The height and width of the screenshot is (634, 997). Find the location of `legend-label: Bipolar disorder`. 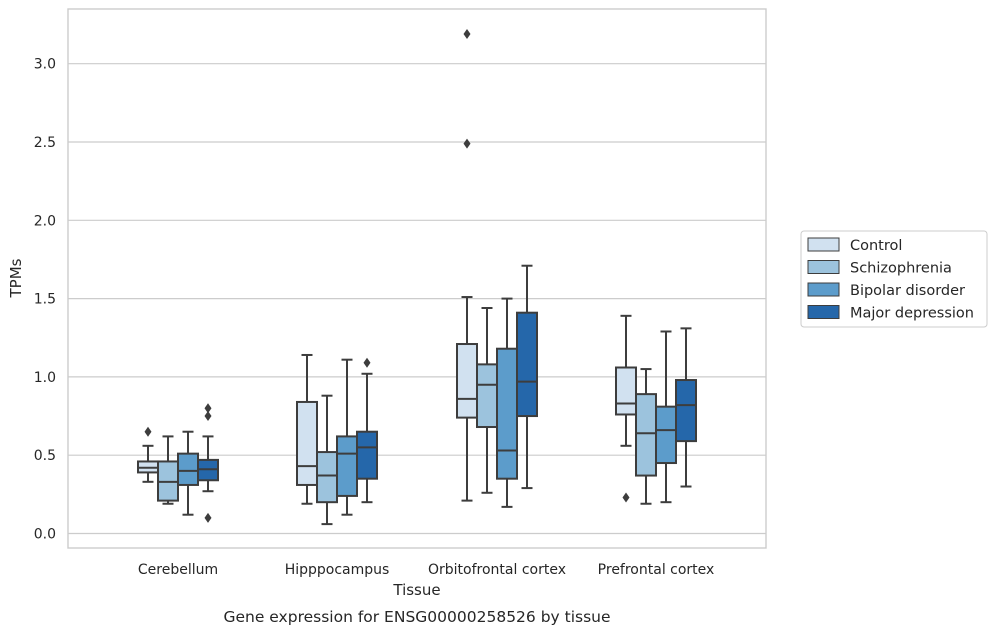

legend-label: Bipolar disorder is located at coordinates (907, 291).